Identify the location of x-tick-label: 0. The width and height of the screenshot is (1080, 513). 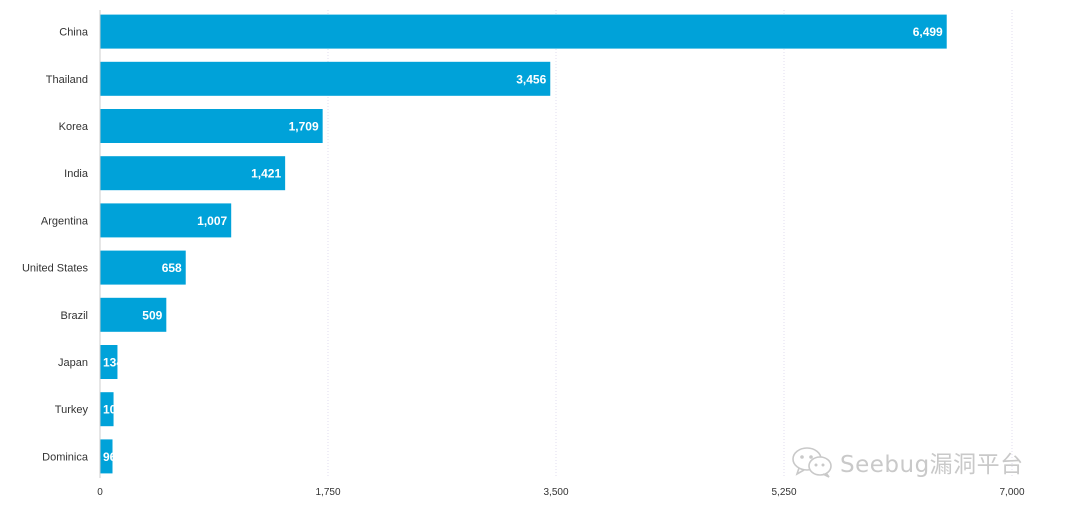
(100, 492).